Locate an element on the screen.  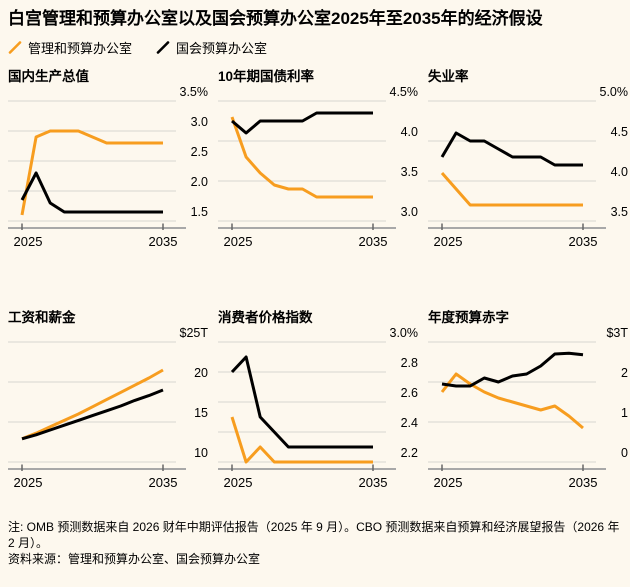
treasury-rate-chart-canvas: 4.5% 4.0 3.5 3.0 2025 2035 is located at coordinates (318, 167).